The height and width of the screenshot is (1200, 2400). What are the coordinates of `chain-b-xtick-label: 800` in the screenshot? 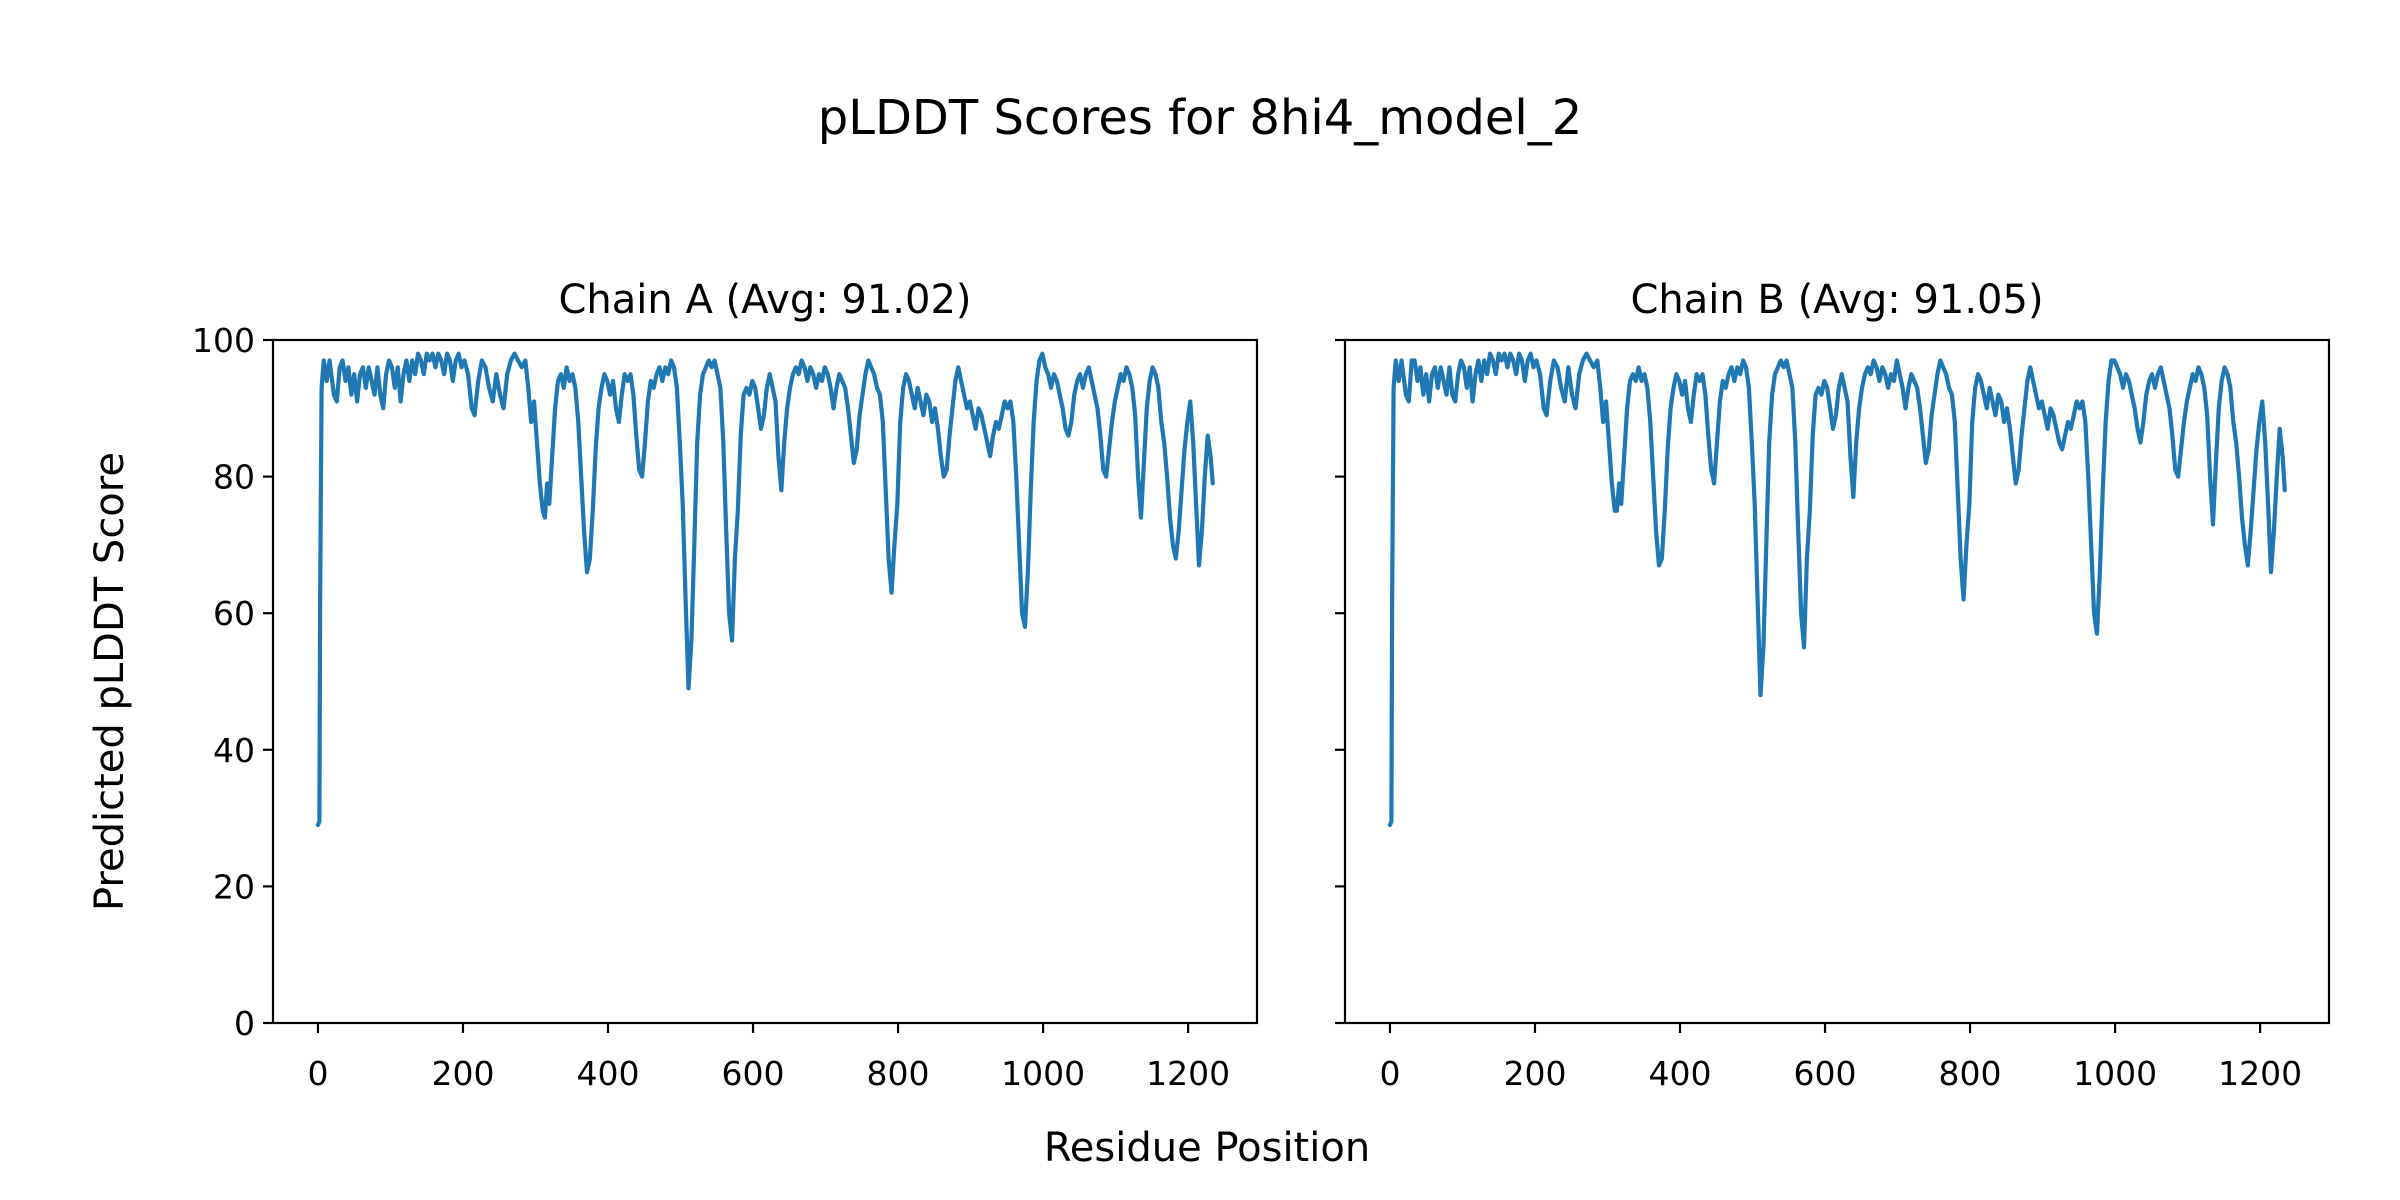 It's located at (1970, 1073).